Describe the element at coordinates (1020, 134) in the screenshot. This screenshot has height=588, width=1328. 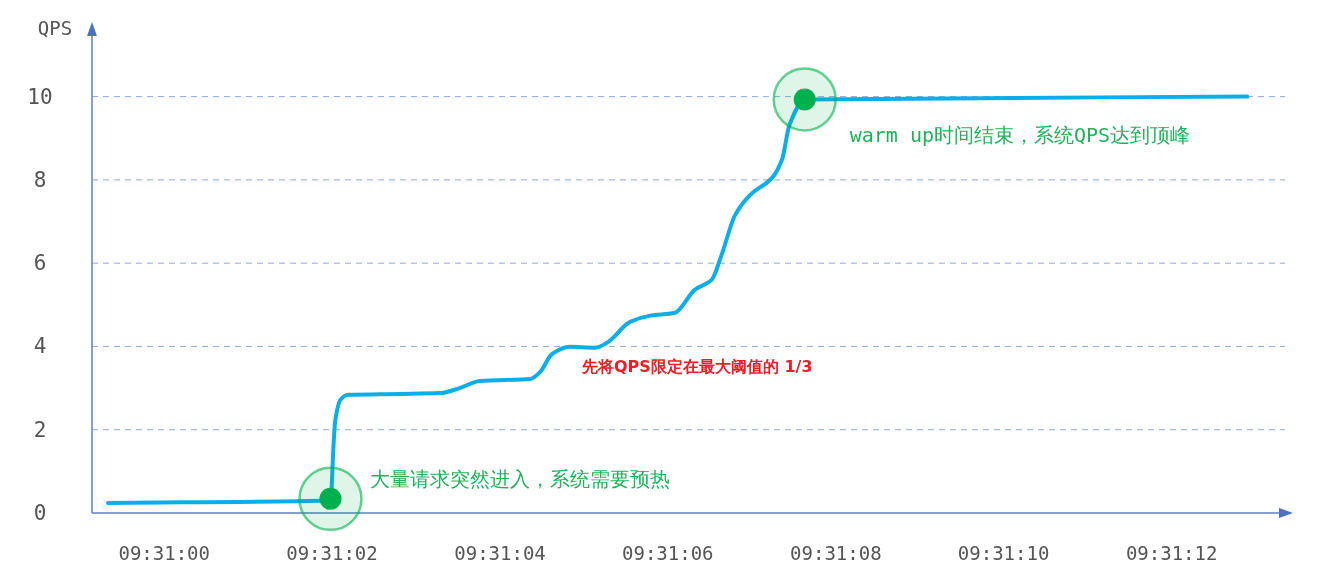
I see `annotation: warm up时间结束，系统QPS达到顶峰` at that location.